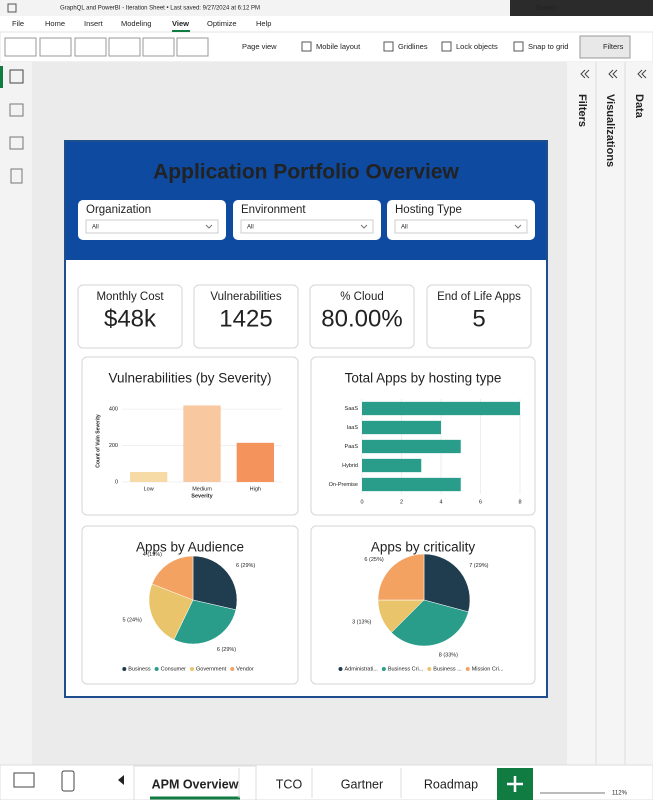 This screenshot has height=800, width=653. What do you see at coordinates (620, 794) in the screenshot?
I see `zoom-level: 112%` at bounding box center [620, 794].